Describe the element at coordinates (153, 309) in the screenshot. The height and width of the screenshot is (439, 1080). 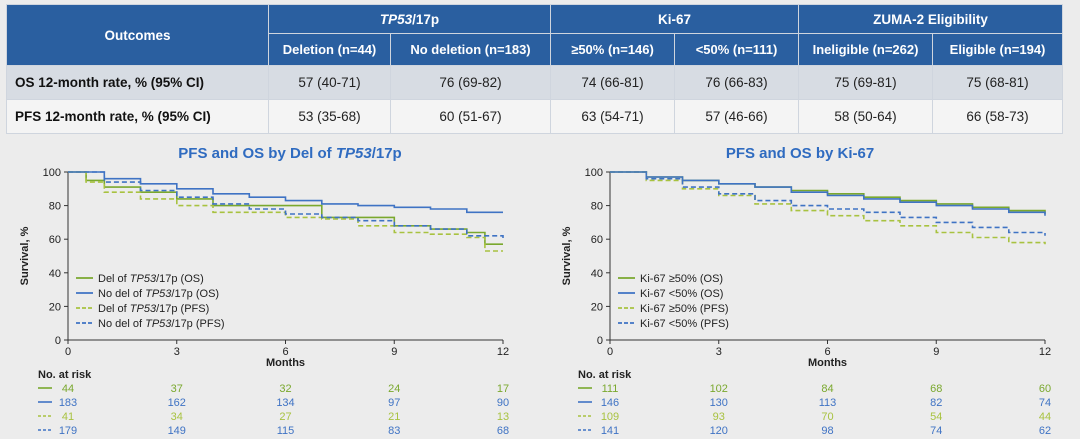
I see `legend-label: Del of TP53/17p (PFS)` at that location.